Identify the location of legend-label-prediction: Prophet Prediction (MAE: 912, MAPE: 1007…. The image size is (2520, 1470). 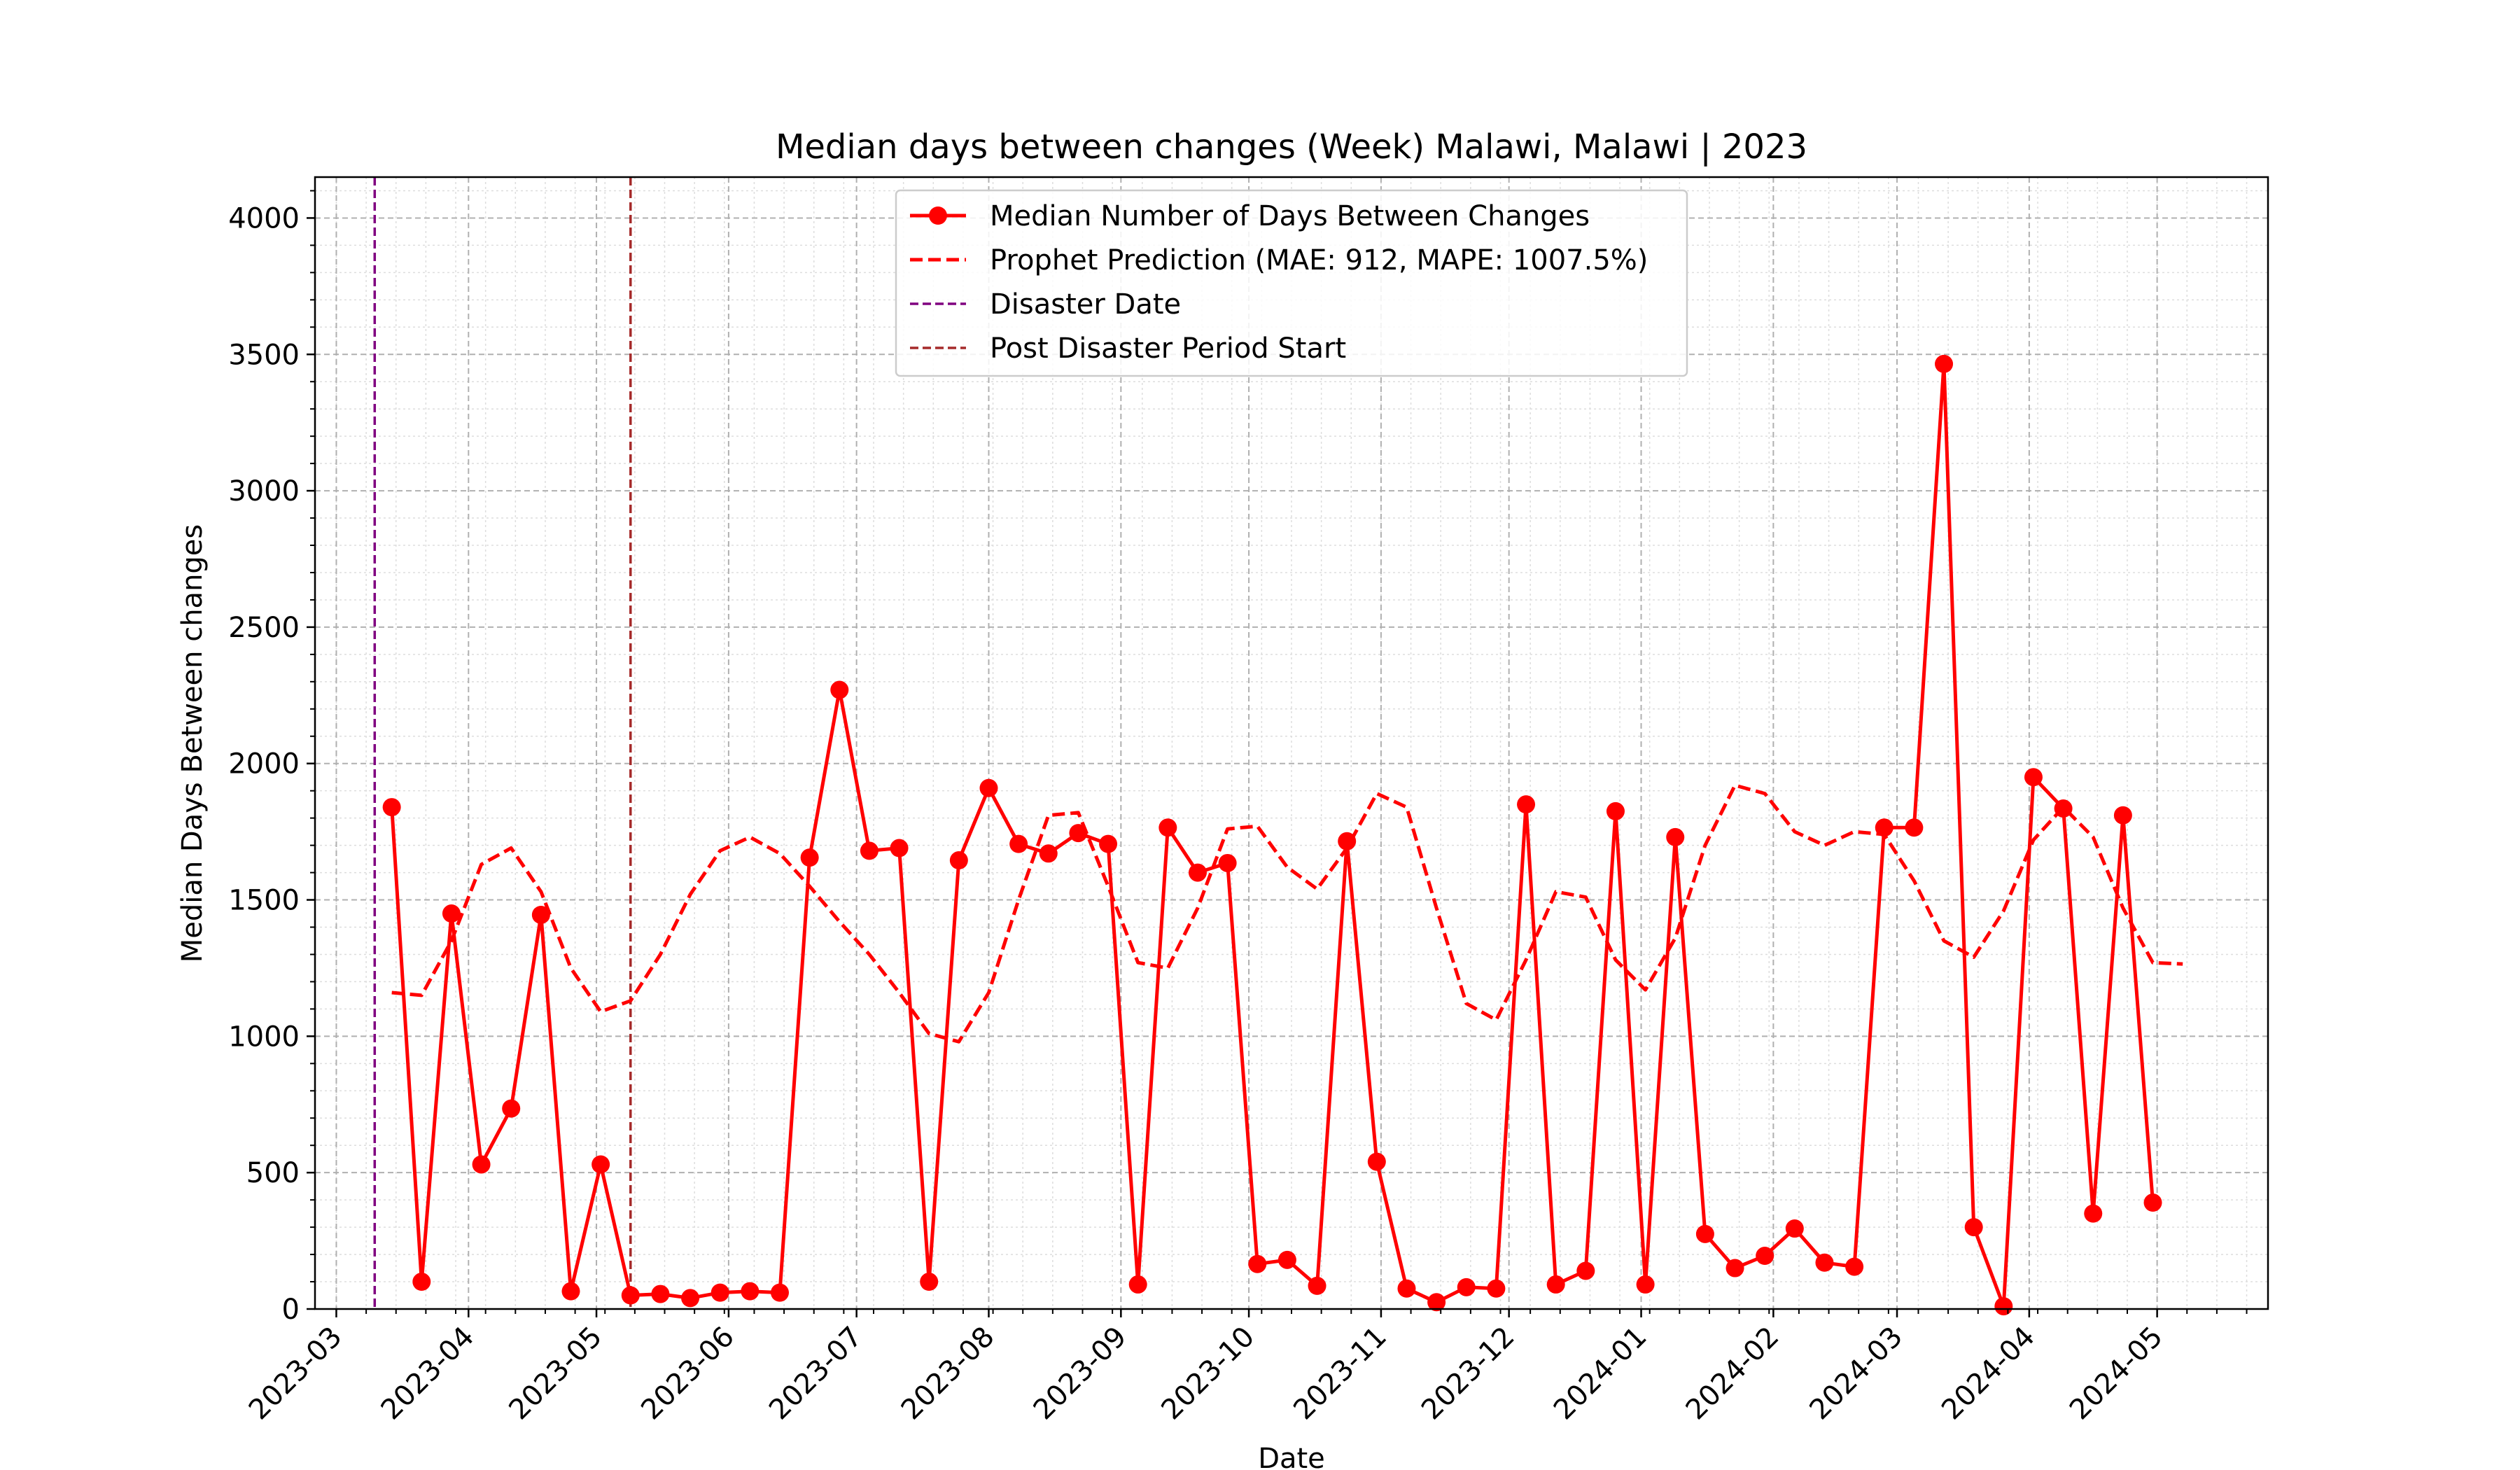
(1319, 260).